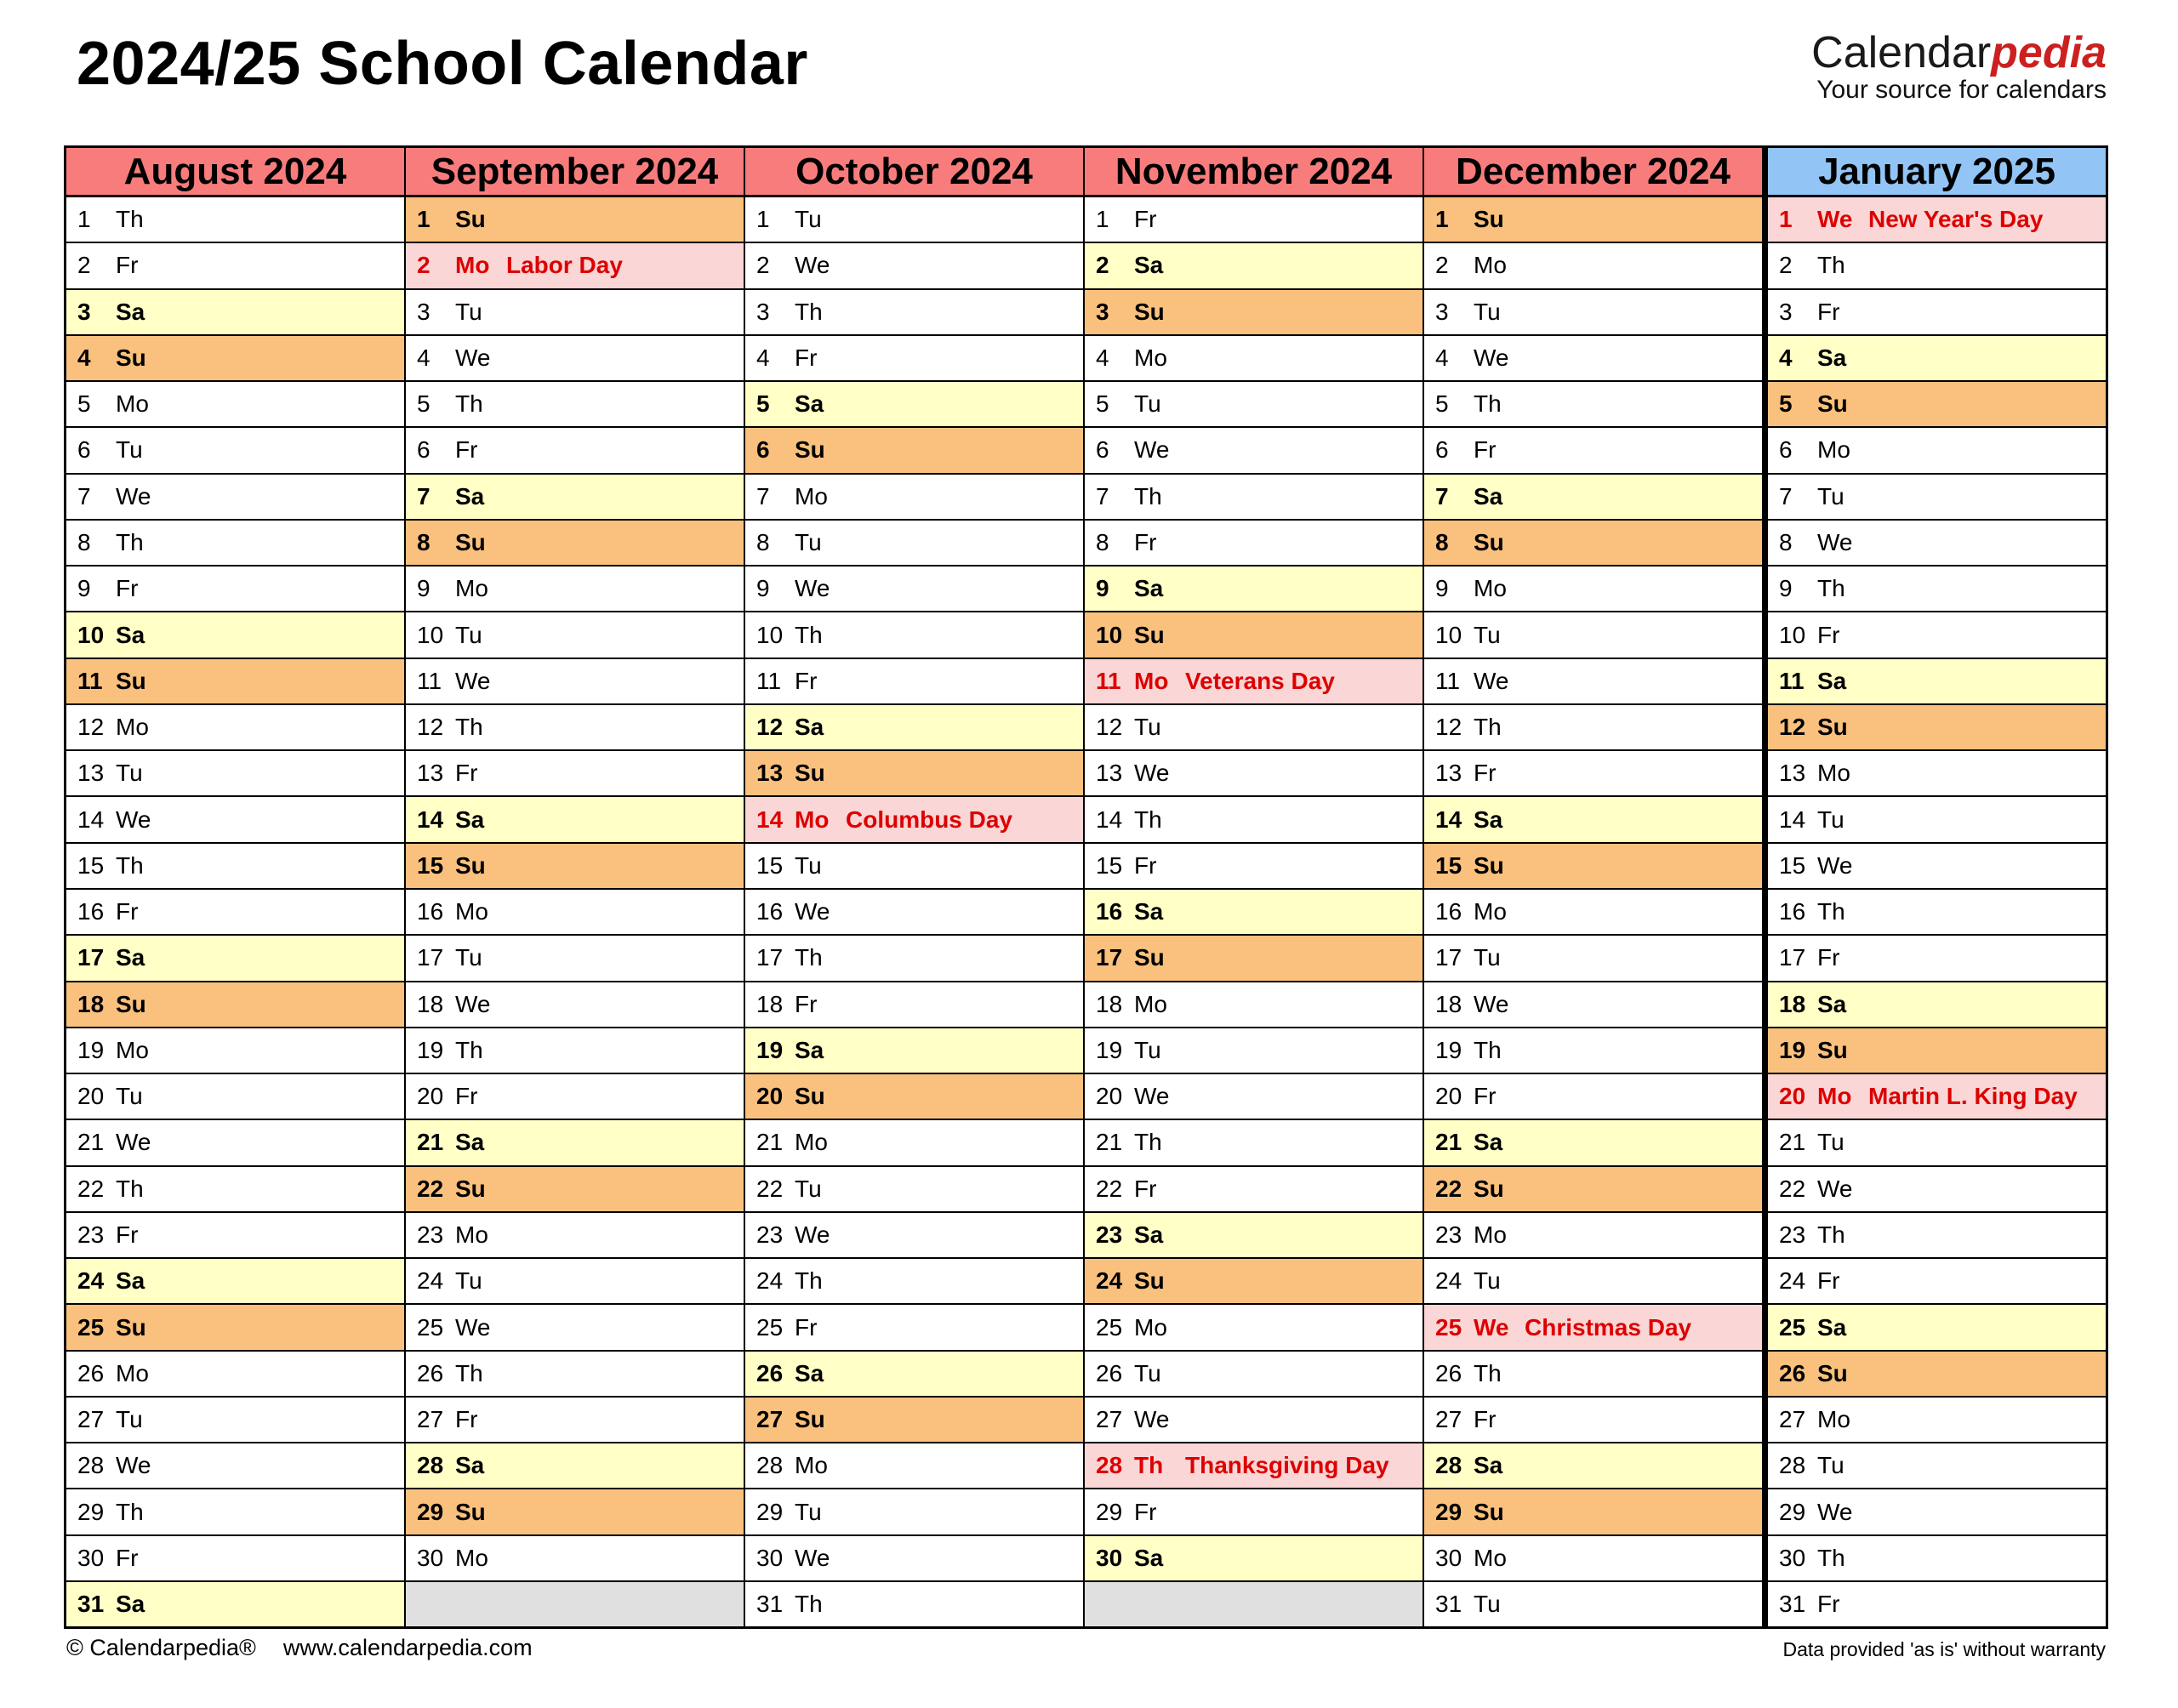  Describe the element at coordinates (1792, 1049) in the screenshot. I see `day-number: 19` at that location.